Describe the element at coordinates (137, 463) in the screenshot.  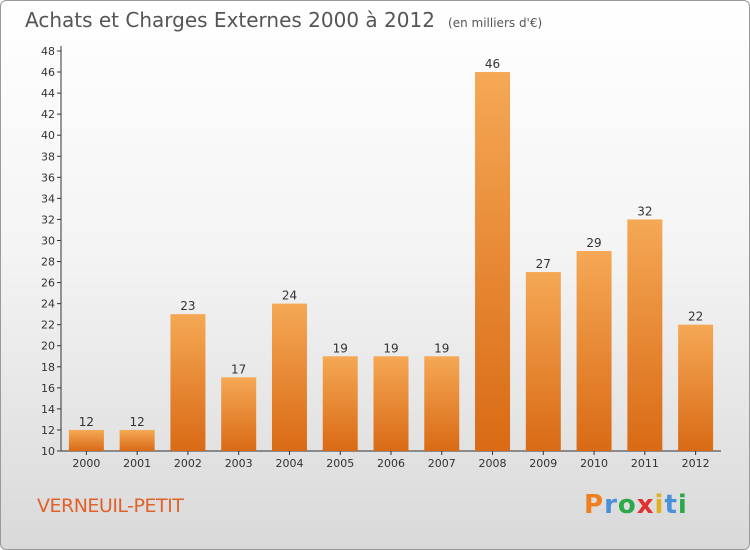
I see `x-tick-label: 2001` at that location.